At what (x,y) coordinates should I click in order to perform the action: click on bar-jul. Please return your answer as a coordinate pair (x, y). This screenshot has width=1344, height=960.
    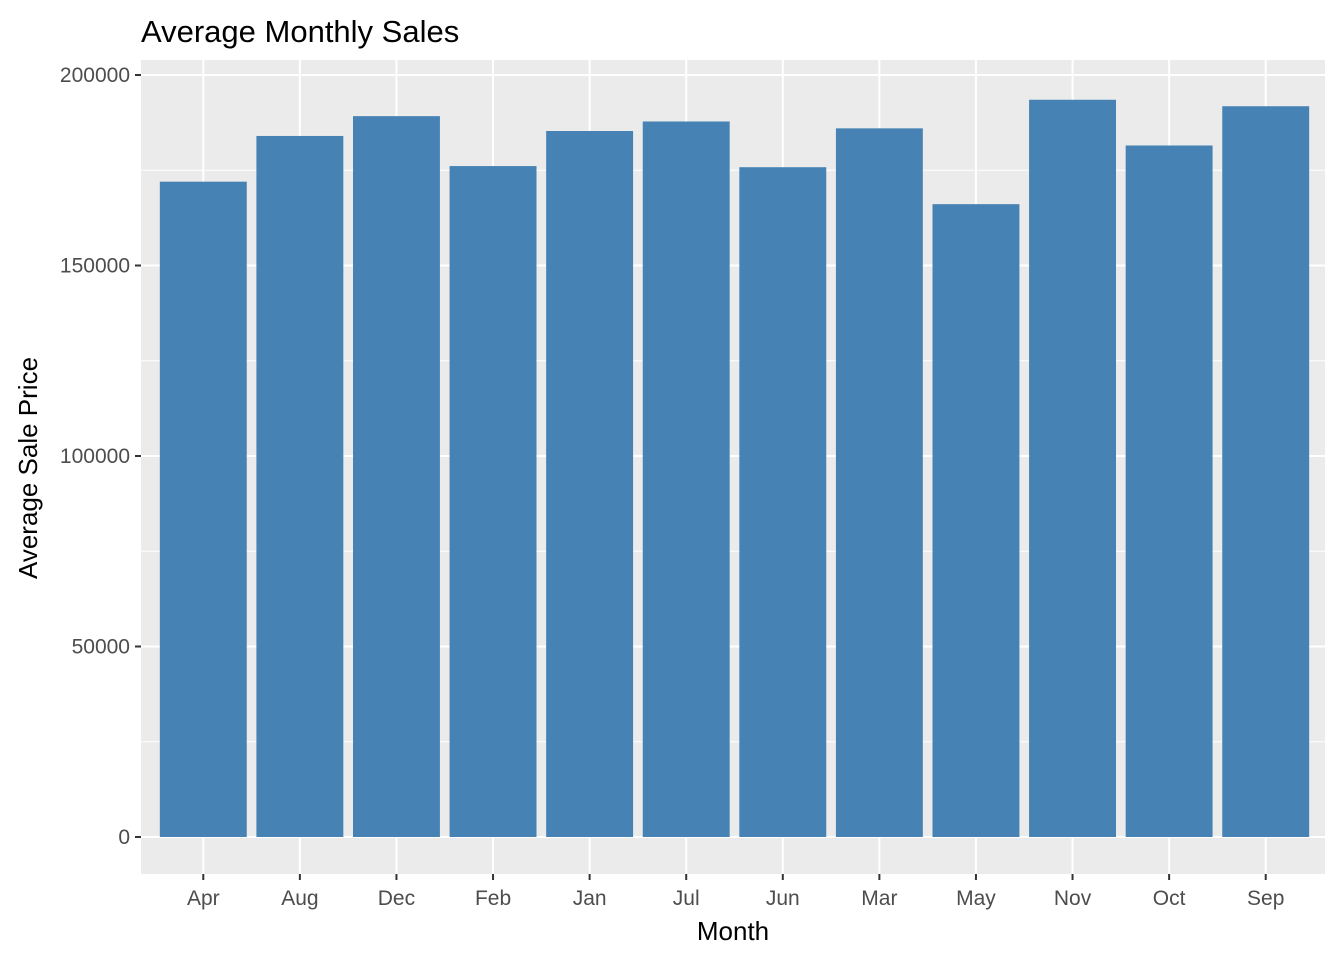
    Looking at the image, I should click on (686, 479).